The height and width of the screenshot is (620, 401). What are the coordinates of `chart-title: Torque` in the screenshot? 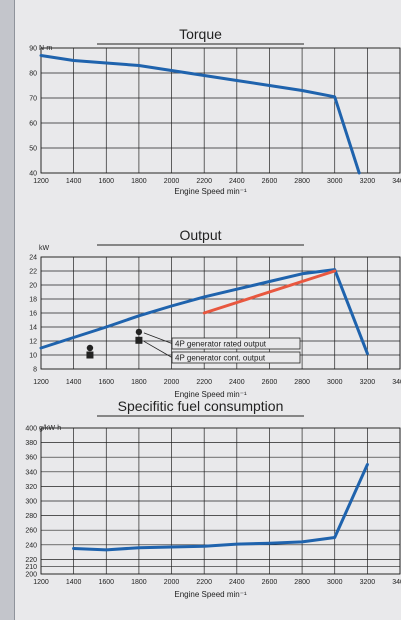 It's located at (200, 34).